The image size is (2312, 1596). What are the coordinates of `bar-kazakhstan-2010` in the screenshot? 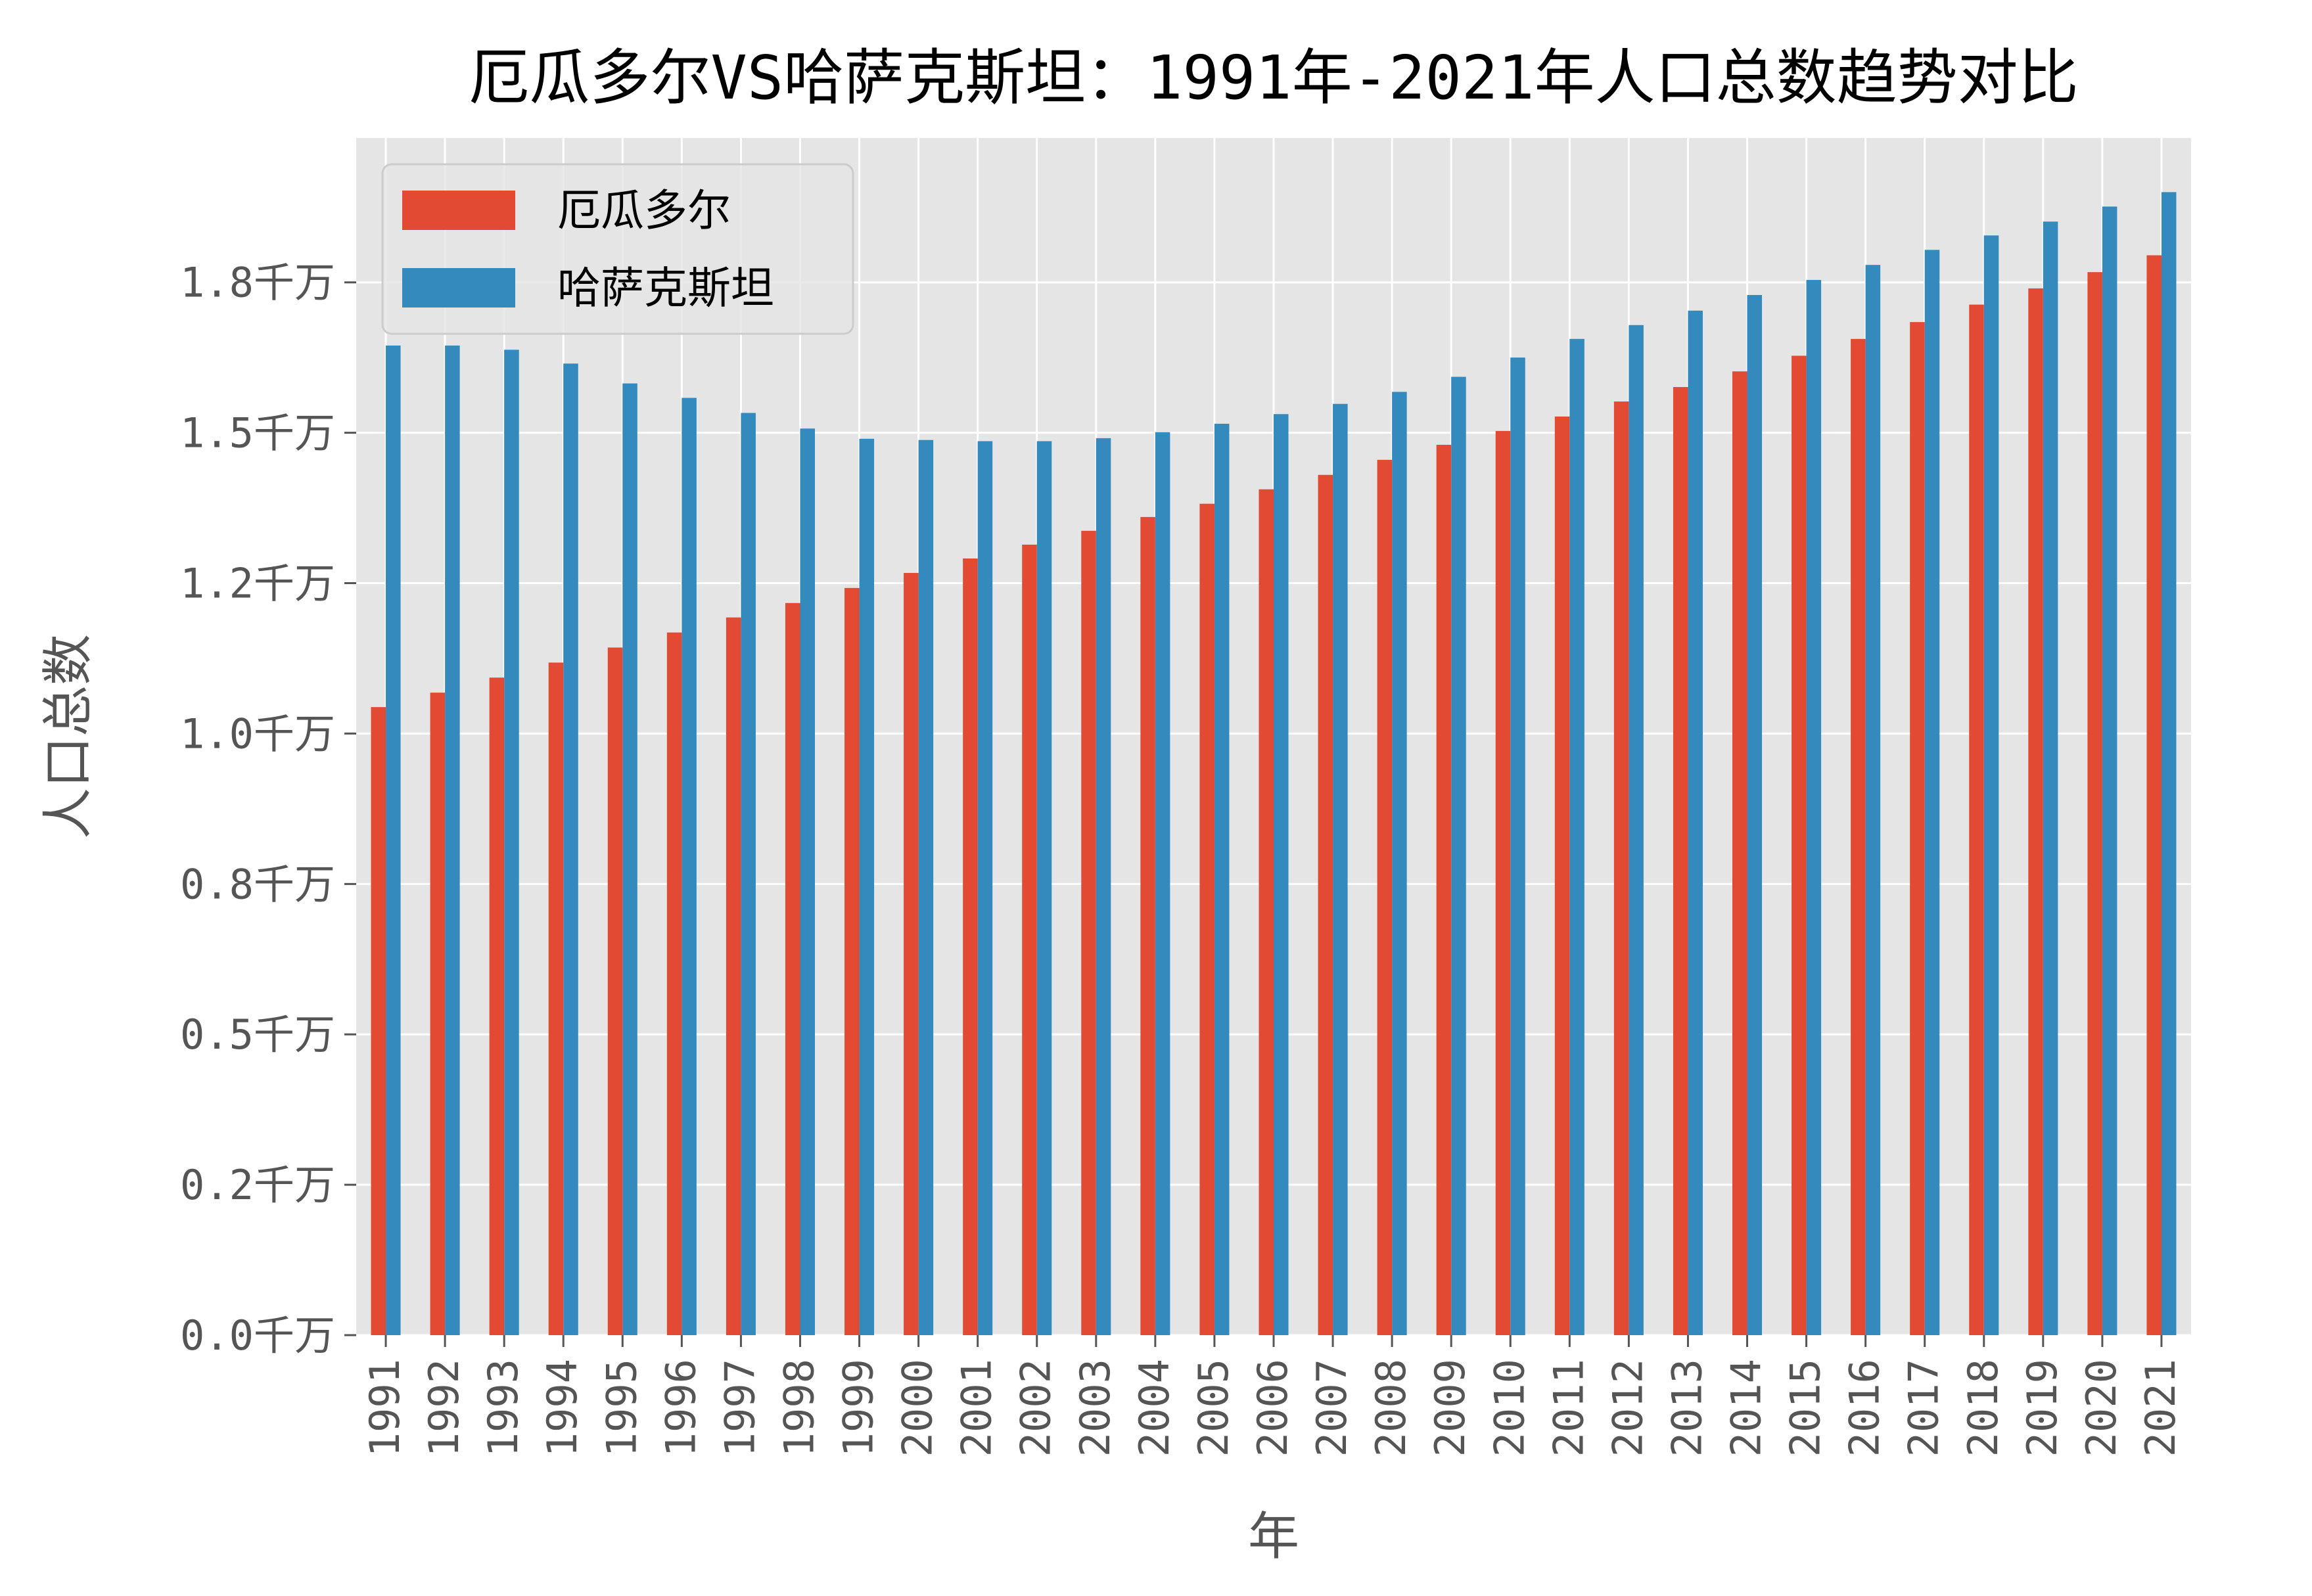 It's located at (1517, 846).